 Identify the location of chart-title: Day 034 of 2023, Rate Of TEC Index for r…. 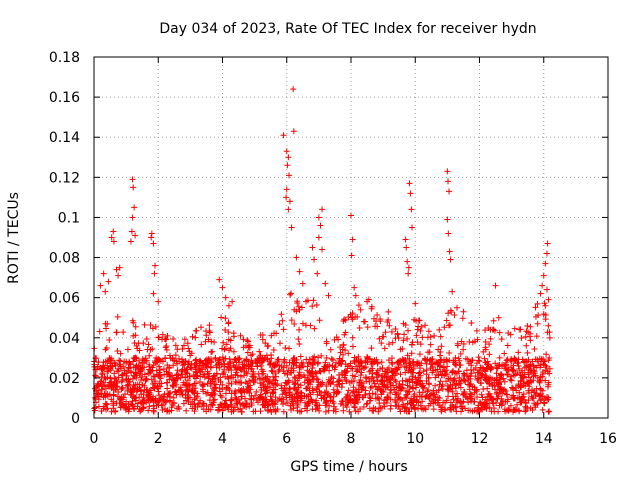
(347, 29).